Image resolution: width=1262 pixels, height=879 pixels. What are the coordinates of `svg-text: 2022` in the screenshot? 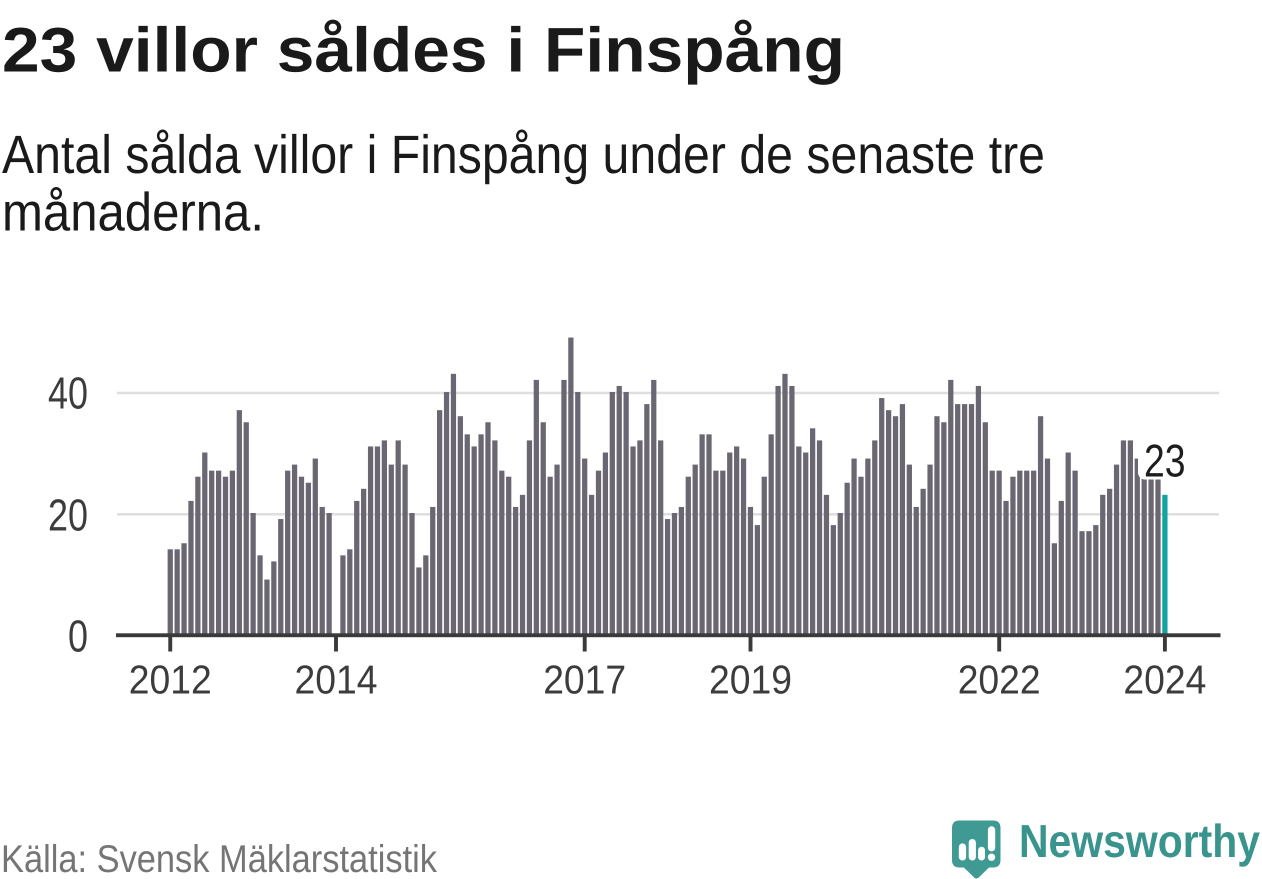 It's located at (999, 679).